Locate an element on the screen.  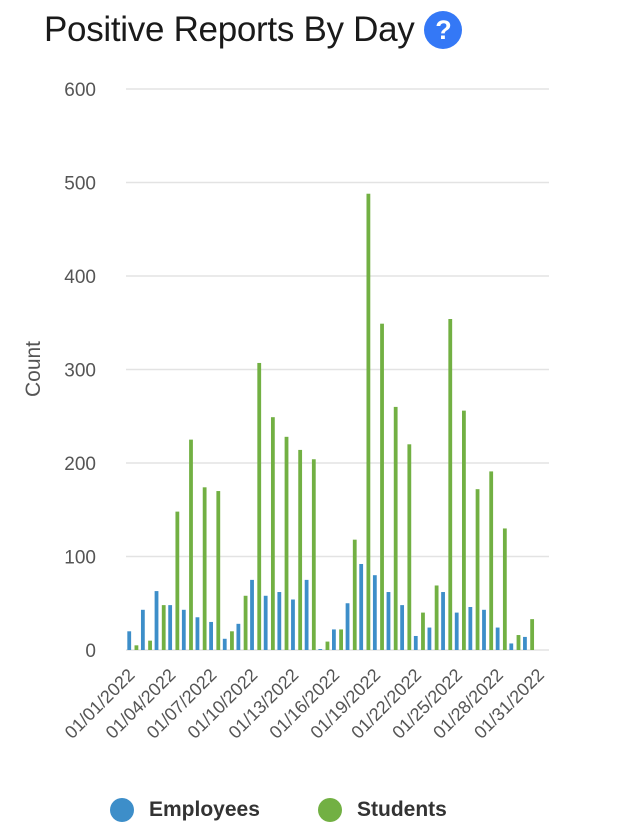
legend-item-students: Students is located at coordinates (382, 810).